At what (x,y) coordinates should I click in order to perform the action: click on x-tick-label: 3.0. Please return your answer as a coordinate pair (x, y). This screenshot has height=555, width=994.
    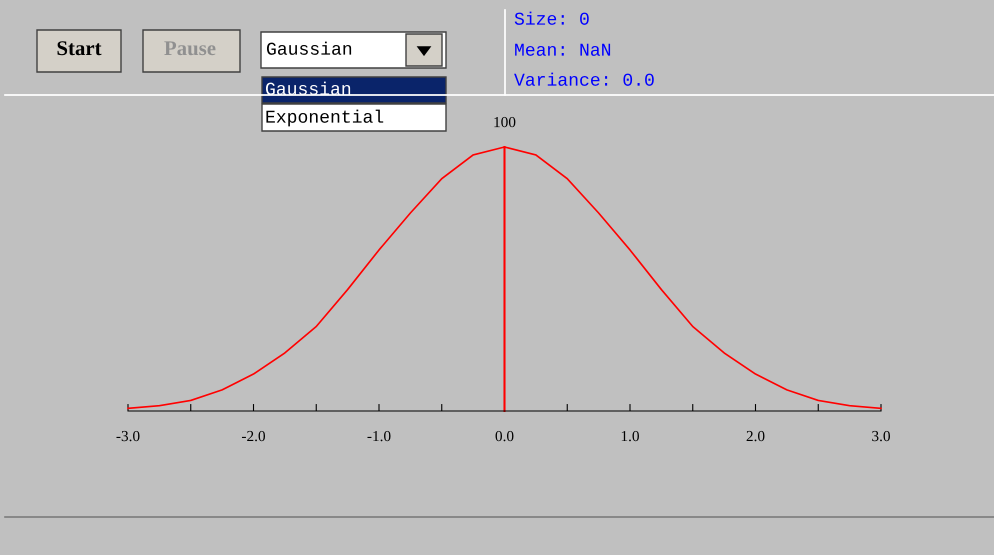
    Looking at the image, I should click on (881, 436).